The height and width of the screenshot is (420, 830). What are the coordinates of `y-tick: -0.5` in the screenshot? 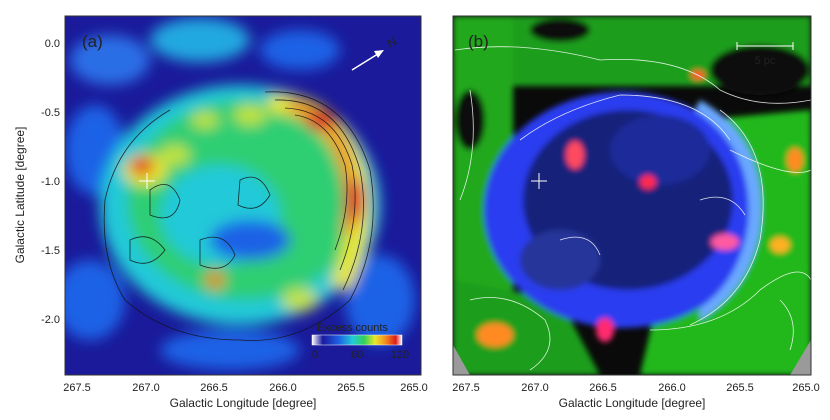 It's located at (50, 113).